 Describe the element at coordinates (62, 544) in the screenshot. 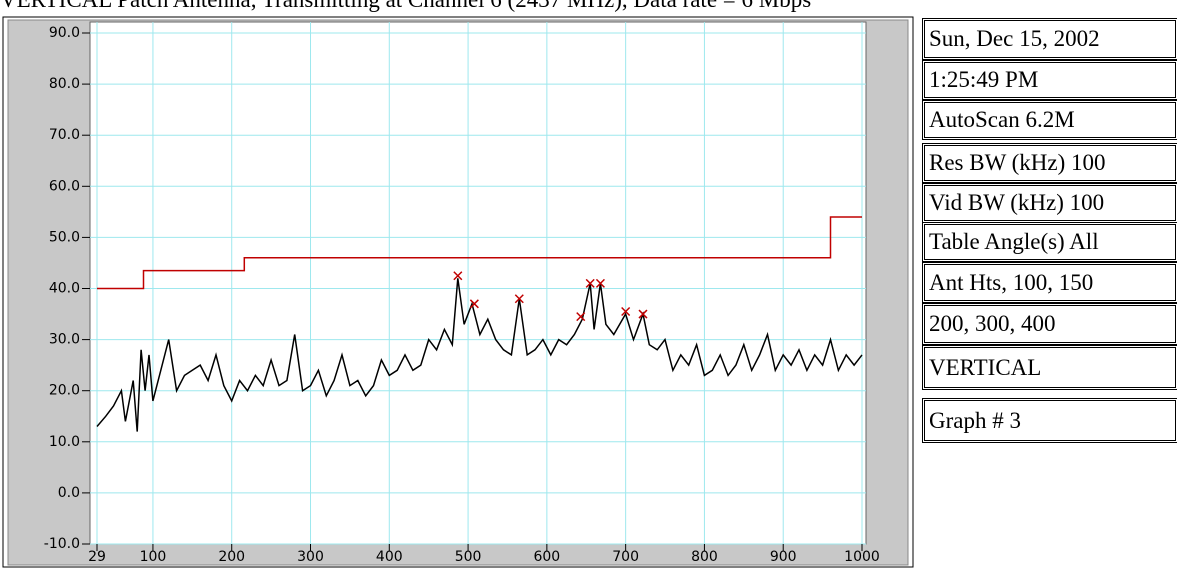

I see `y-tick-label: -10.0` at that location.